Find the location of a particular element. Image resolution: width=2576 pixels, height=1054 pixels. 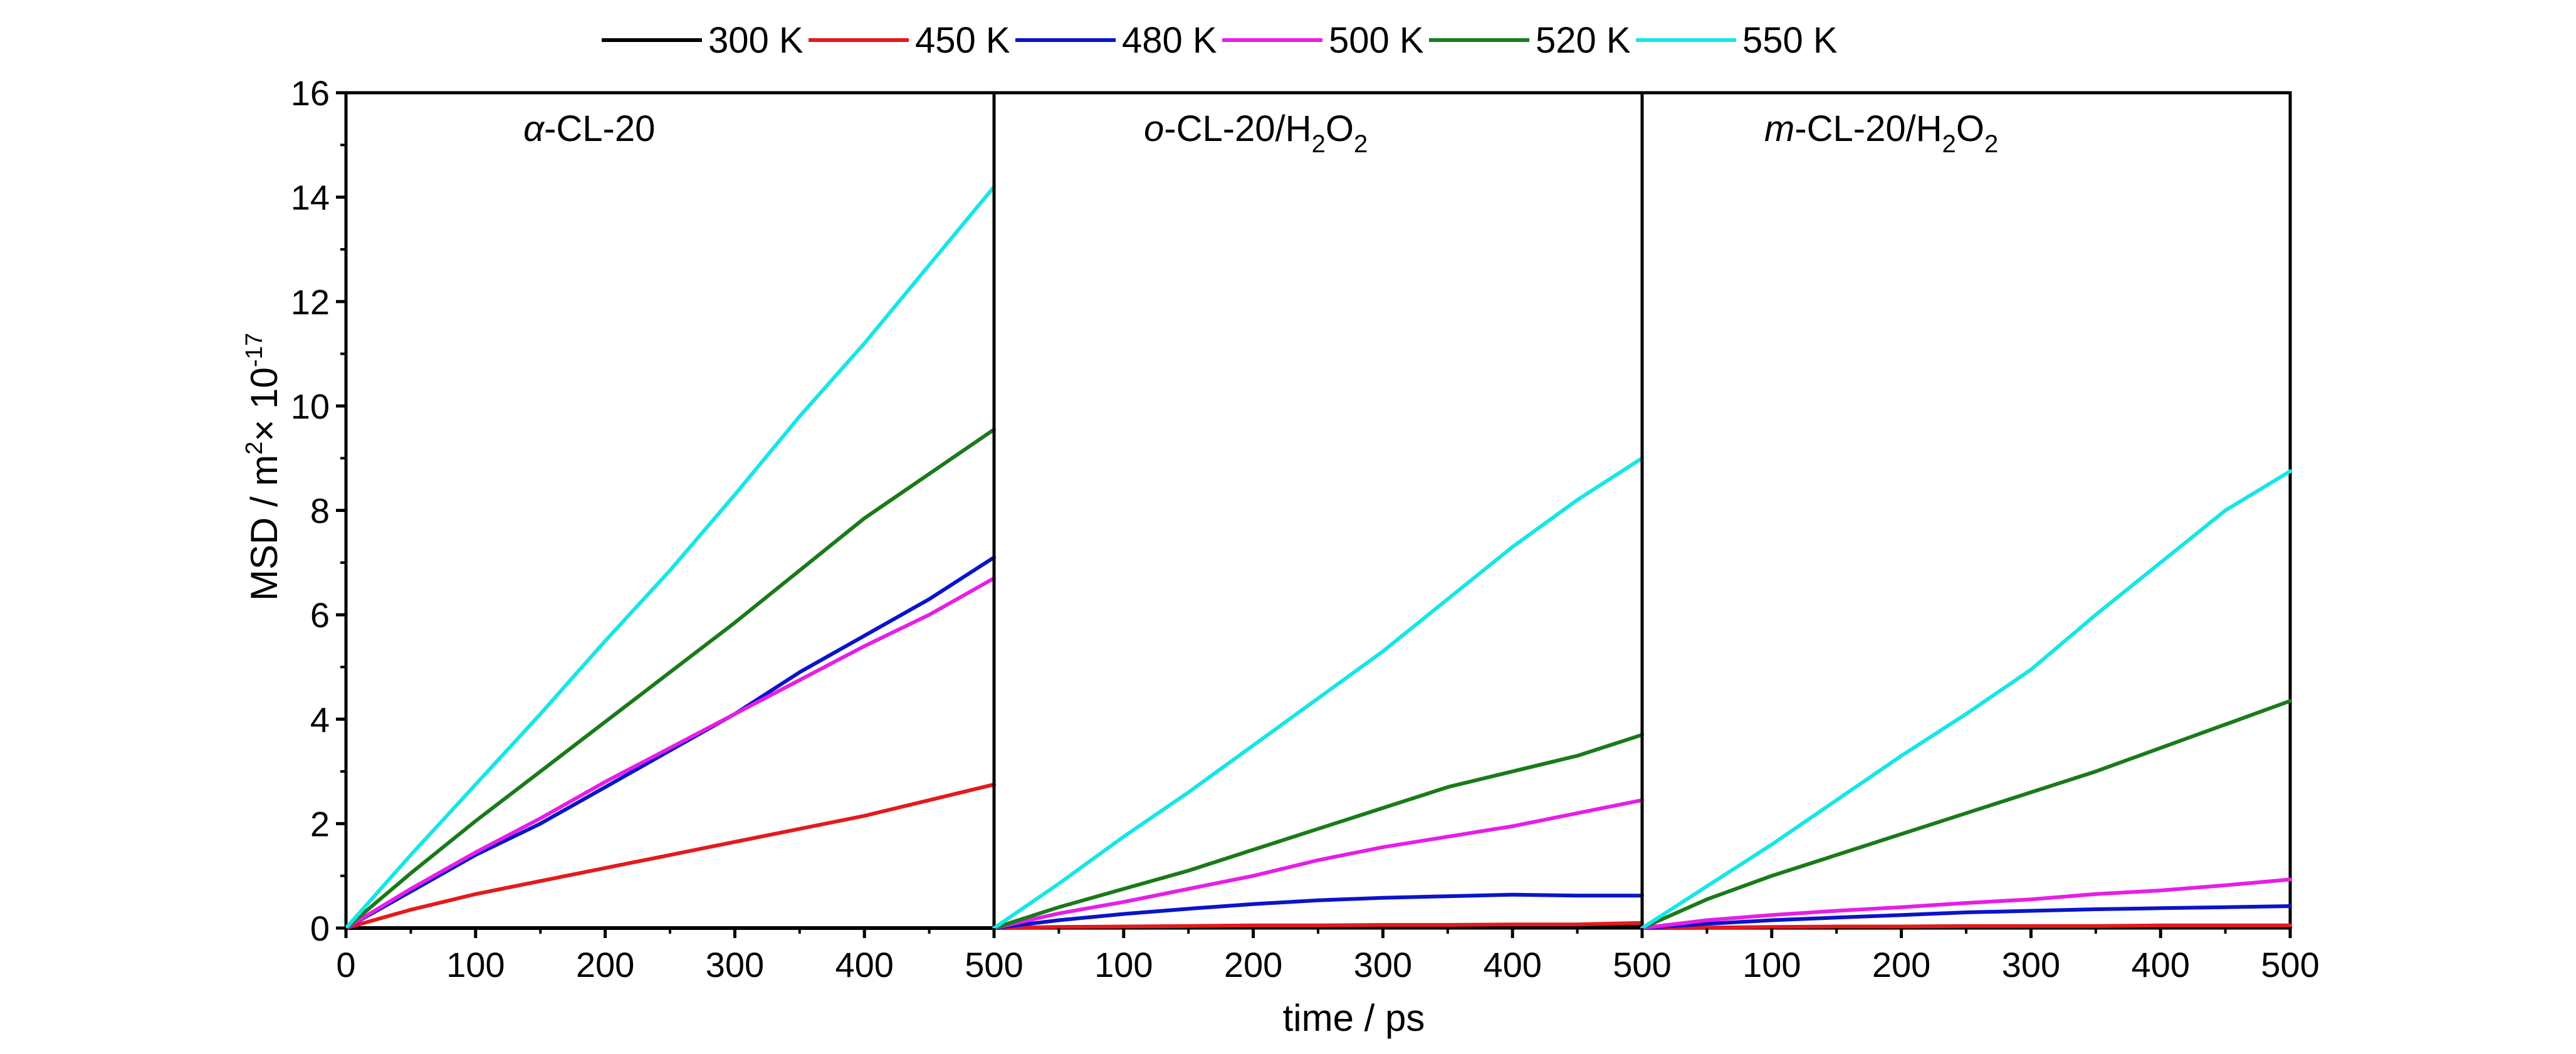

panel-title-text: -CL-20 is located at coordinates (599, 129).